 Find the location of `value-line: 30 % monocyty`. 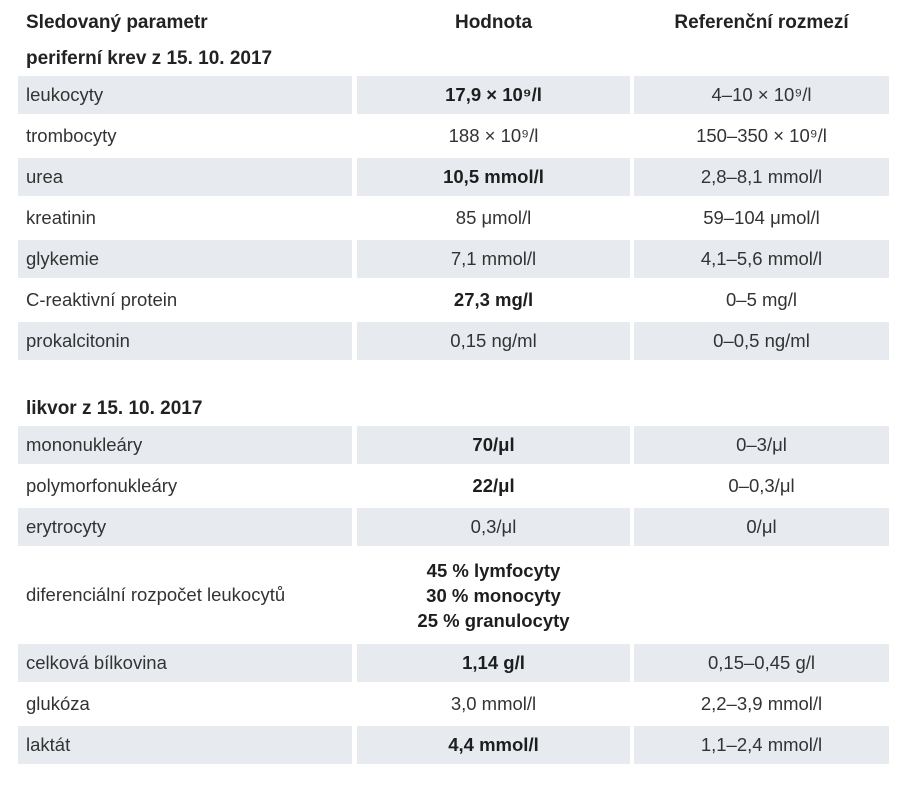

value-line: 30 % monocyty is located at coordinates (493, 595).